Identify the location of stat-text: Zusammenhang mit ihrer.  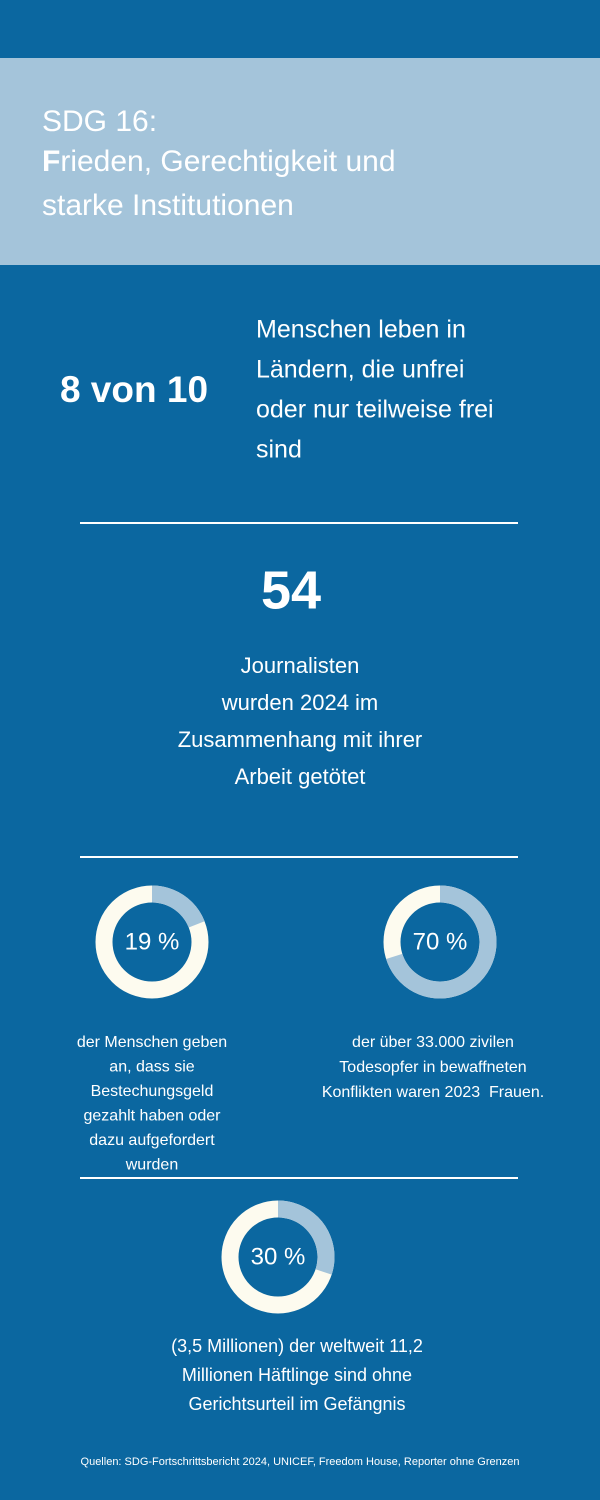
(300, 739).